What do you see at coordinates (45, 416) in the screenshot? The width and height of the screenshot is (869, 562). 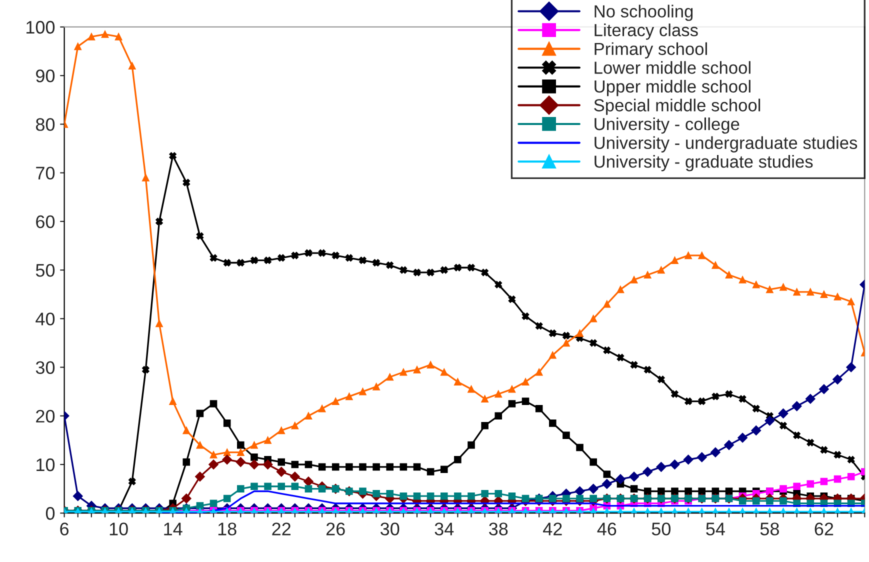 I see `y-tick-label: 20` at bounding box center [45, 416].